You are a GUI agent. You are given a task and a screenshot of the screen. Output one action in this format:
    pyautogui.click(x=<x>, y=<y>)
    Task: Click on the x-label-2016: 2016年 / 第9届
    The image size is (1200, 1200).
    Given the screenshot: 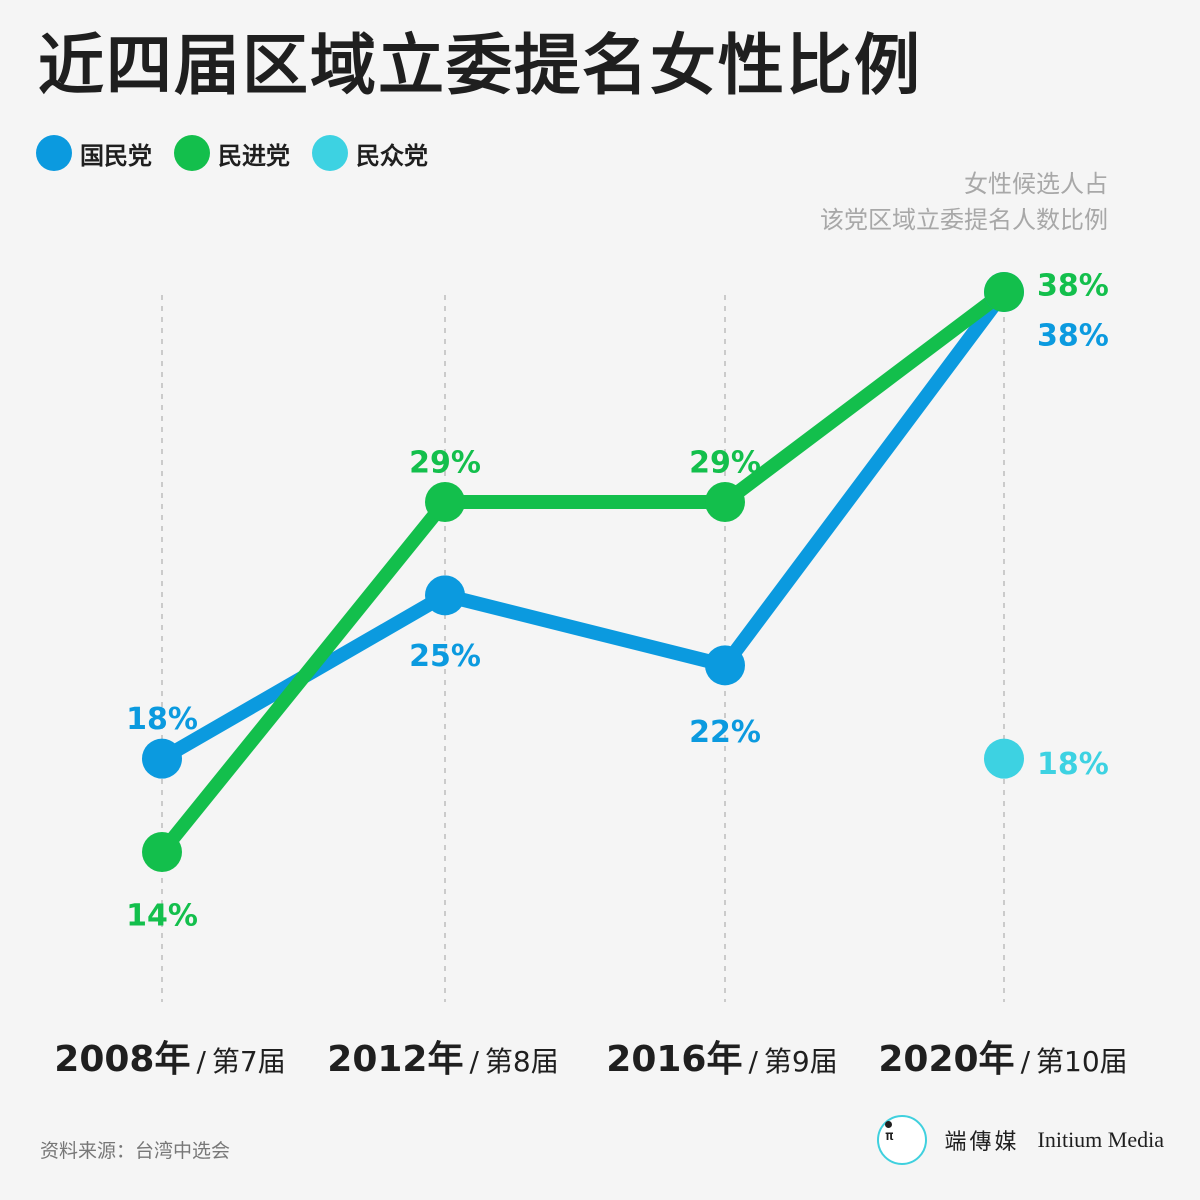 What is the action you would take?
    pyautogui.click(x=721, y=1056)
    